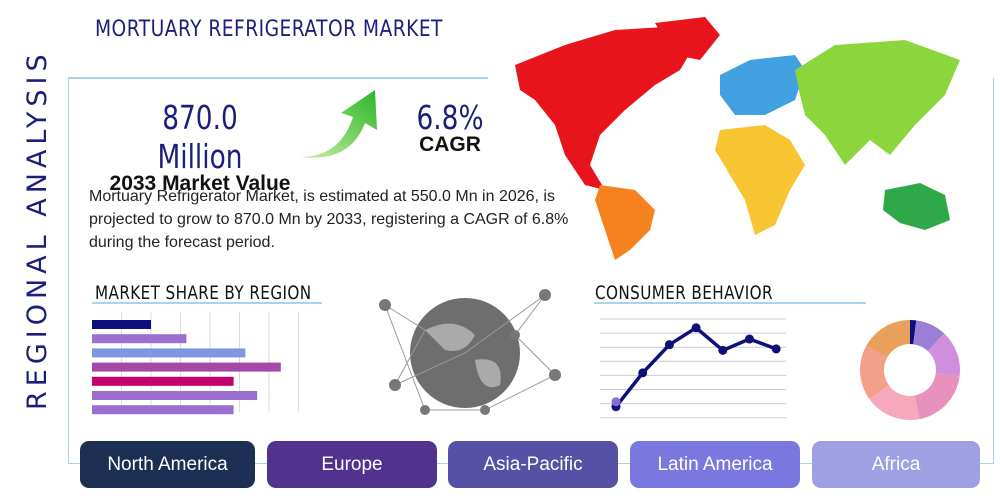  I want to click on region-button-label: Africa, so click(896, 464).